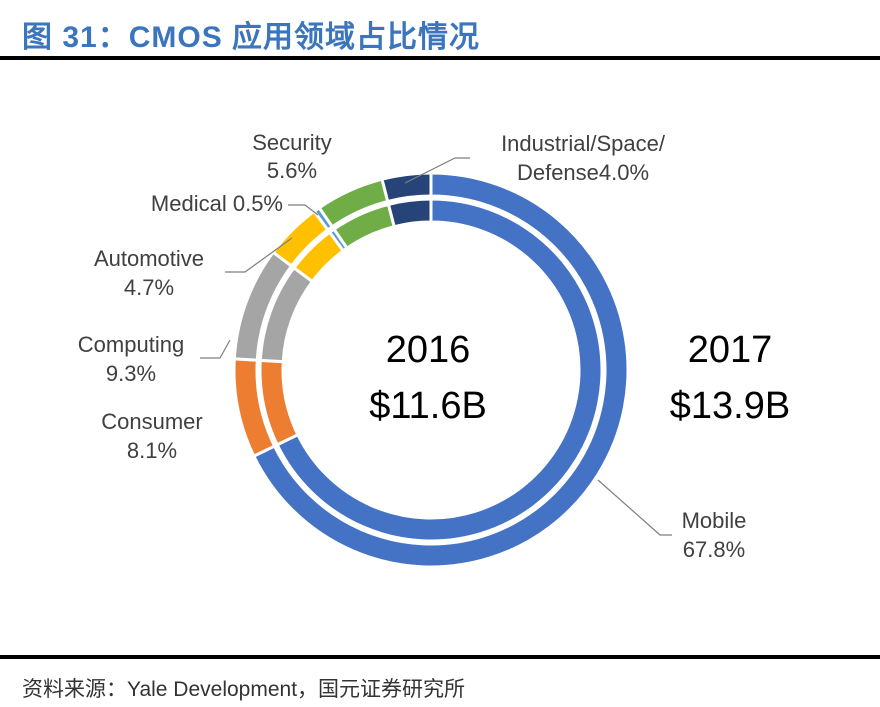 This screenshot has width=880, height=707. What do you see at coordinates (152, 450) in the screenshot?
I see `label-consumer-value: 8.1%` at bounding box center [152, 450].